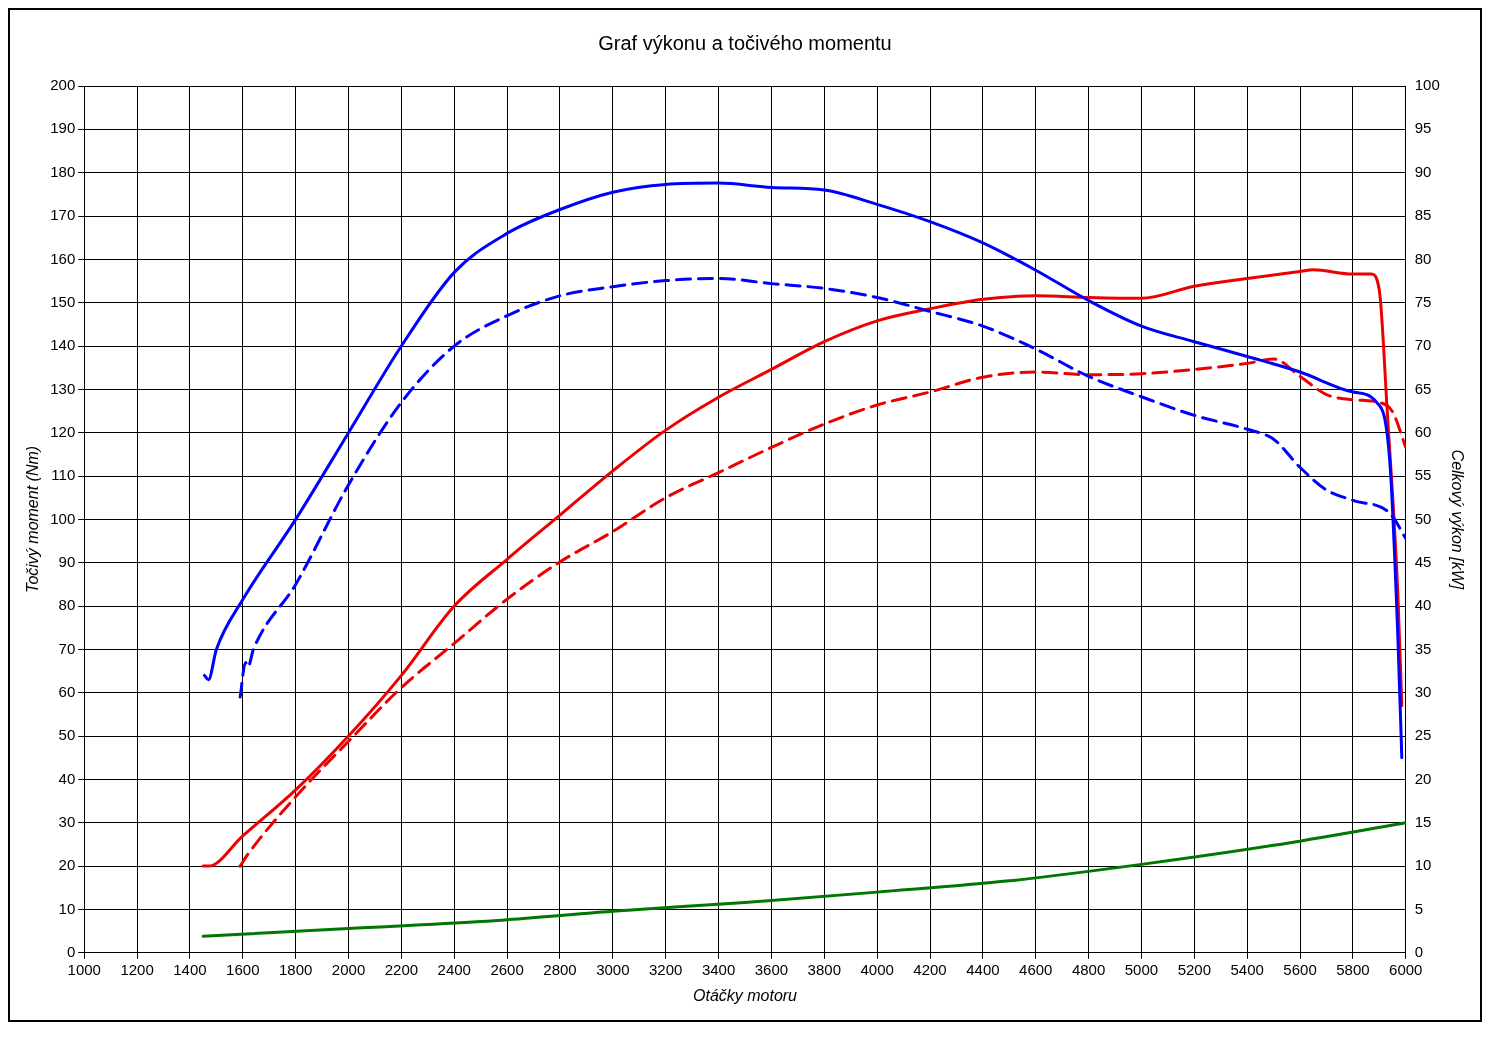 The image size is (1500, 1041). What do you see at coordinates (1194, 969) in the screenshot?
I see `x-tick-label: 5200` at bounding box center [1194, 969].